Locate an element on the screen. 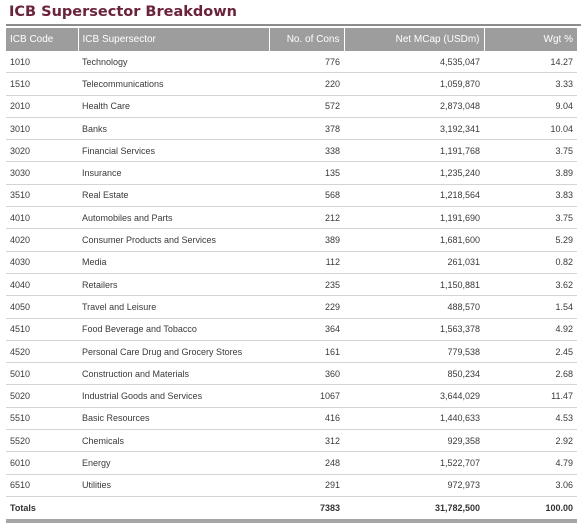 This screenshot has height=532, width=586. cell-net-mcap: 1,191,690 is located at coordinates (414, 218).